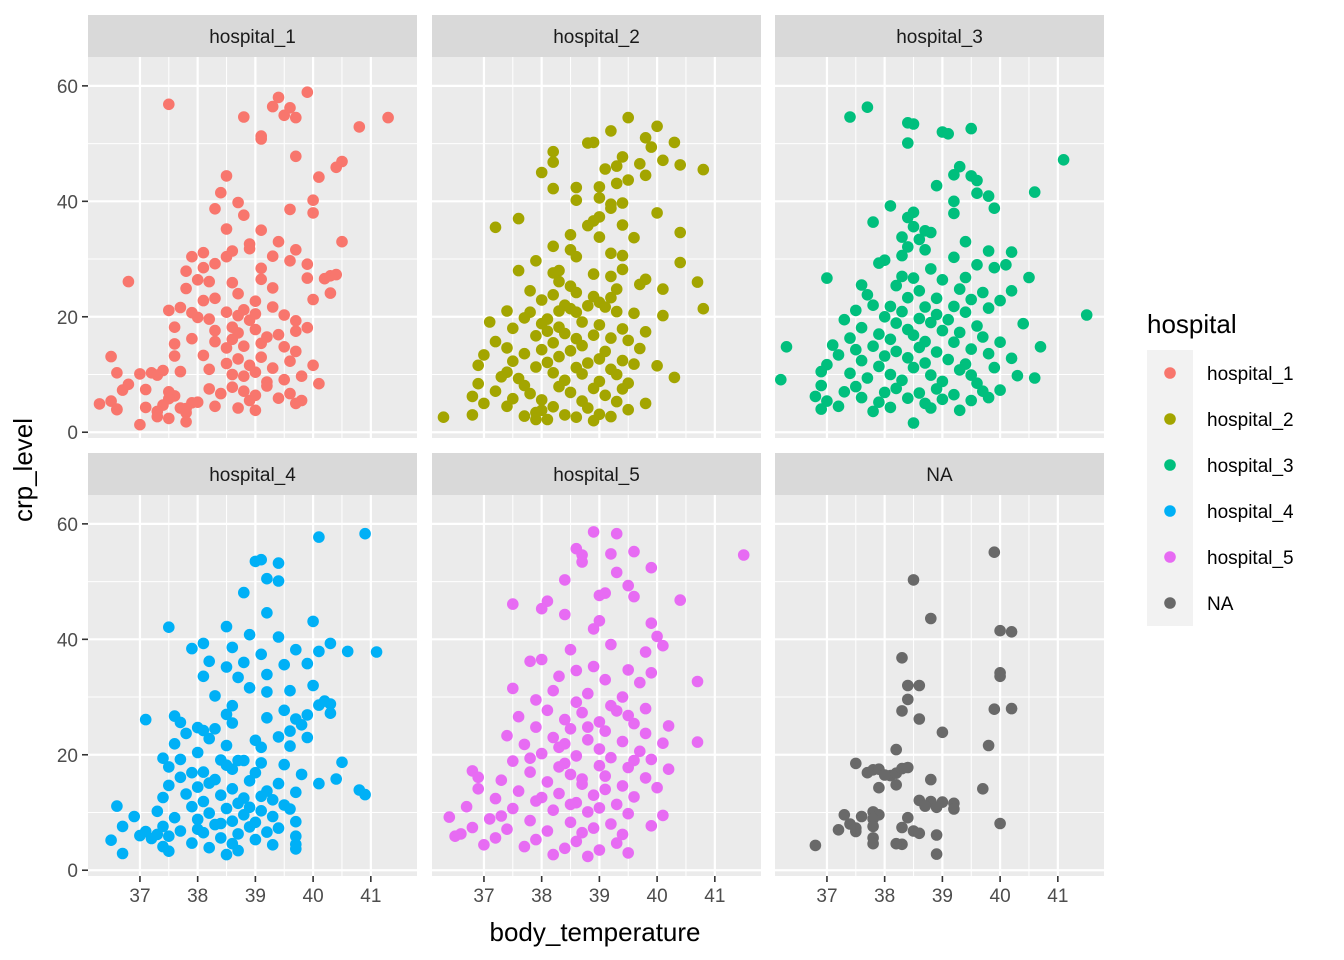 The height and width of the screenshot is (960, 1344). What do you see at coordinates (23, 470) in the screenshot?
I see `y-axis-title: crp_level` at bounding box center [23, 470].